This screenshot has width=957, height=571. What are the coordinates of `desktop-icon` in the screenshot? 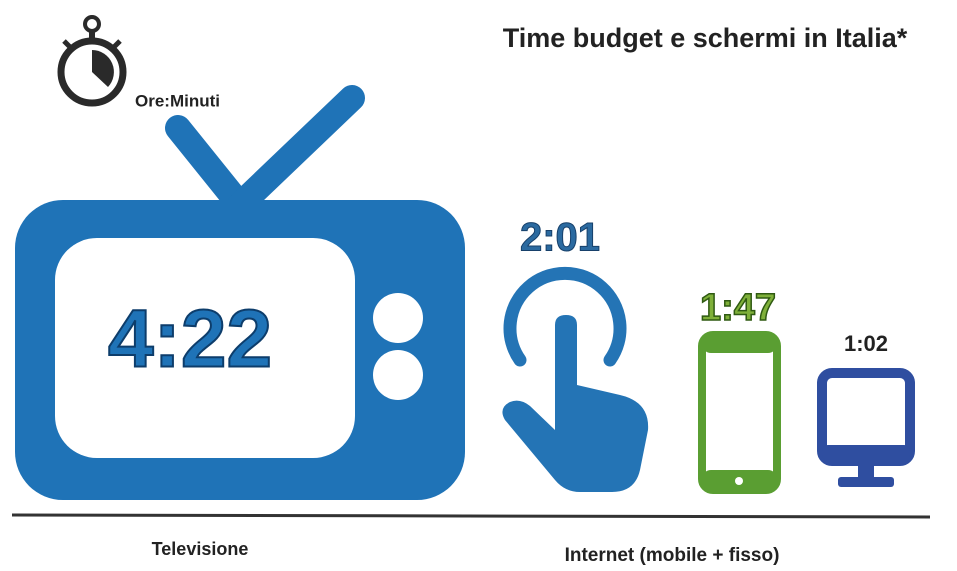 It's located at (866, 427).